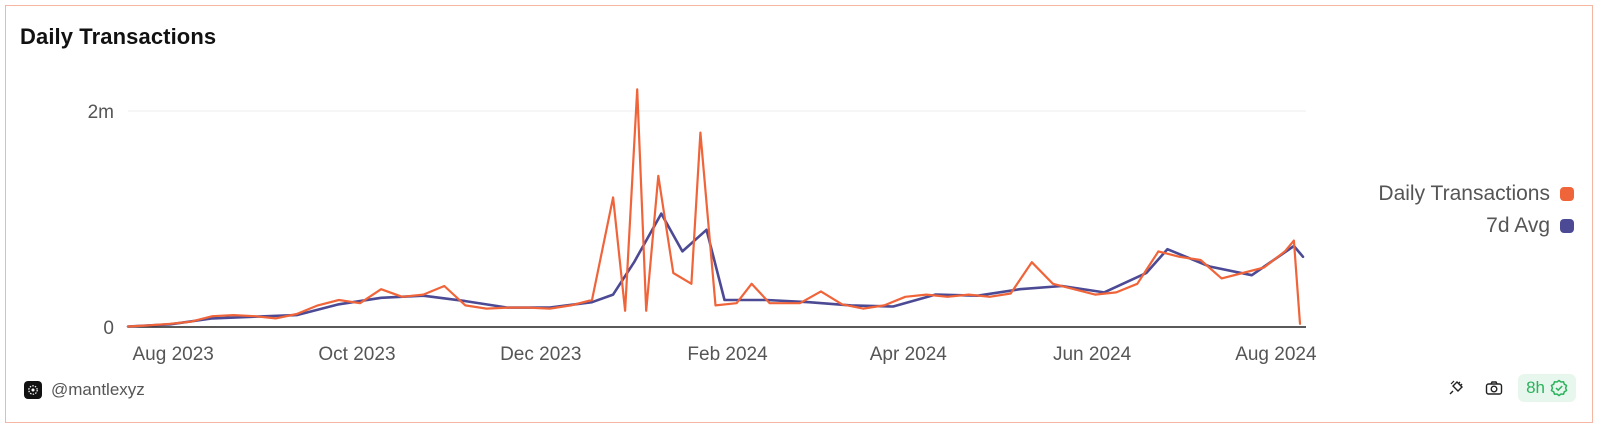 The image size is (1600, 432). What do you see at coordinates (1456, 388) in the screenshot?
I see `plug-icon` at bounding box center [1456, 388].